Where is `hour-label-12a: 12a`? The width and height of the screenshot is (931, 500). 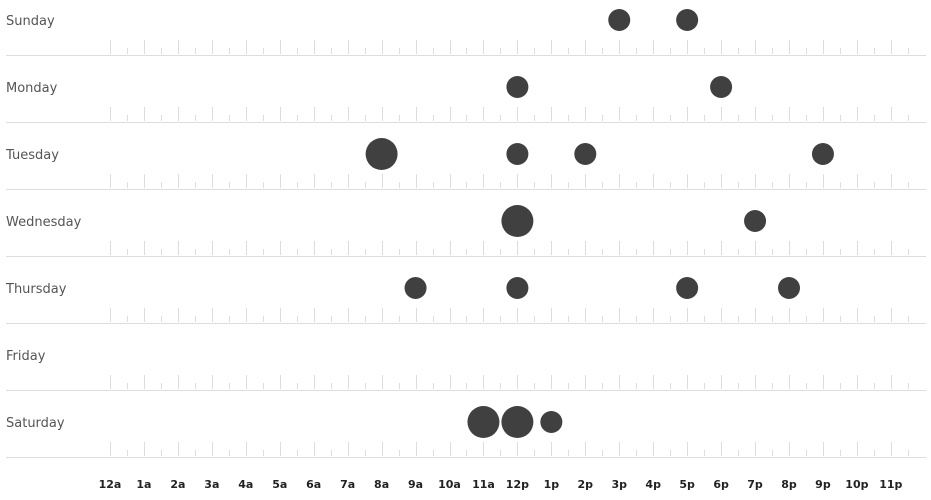 hour-label-12a: 12a is located at coordinates (110, 484).